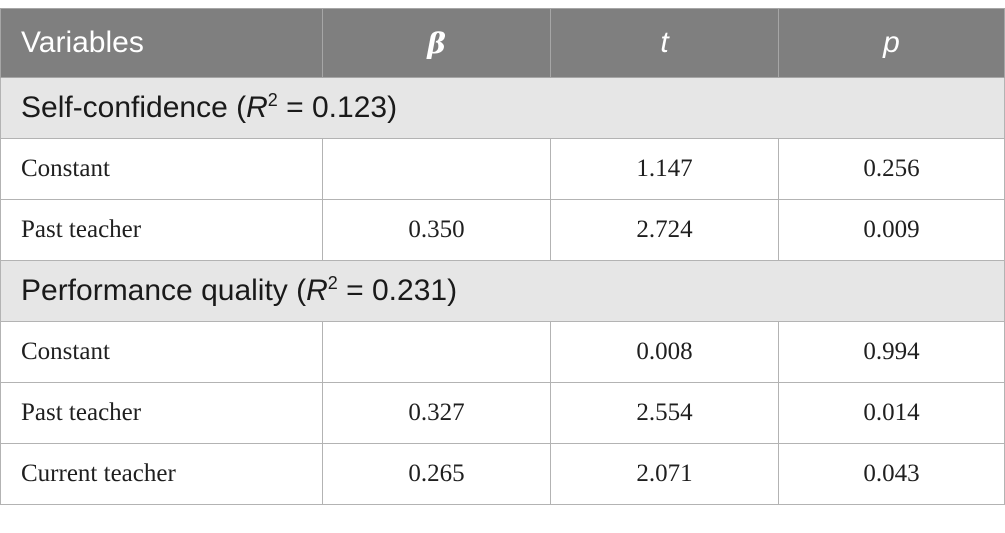 This screenshot has width=1005, height=533. I want to click on p-cell: 0.009, so click(891, 230).